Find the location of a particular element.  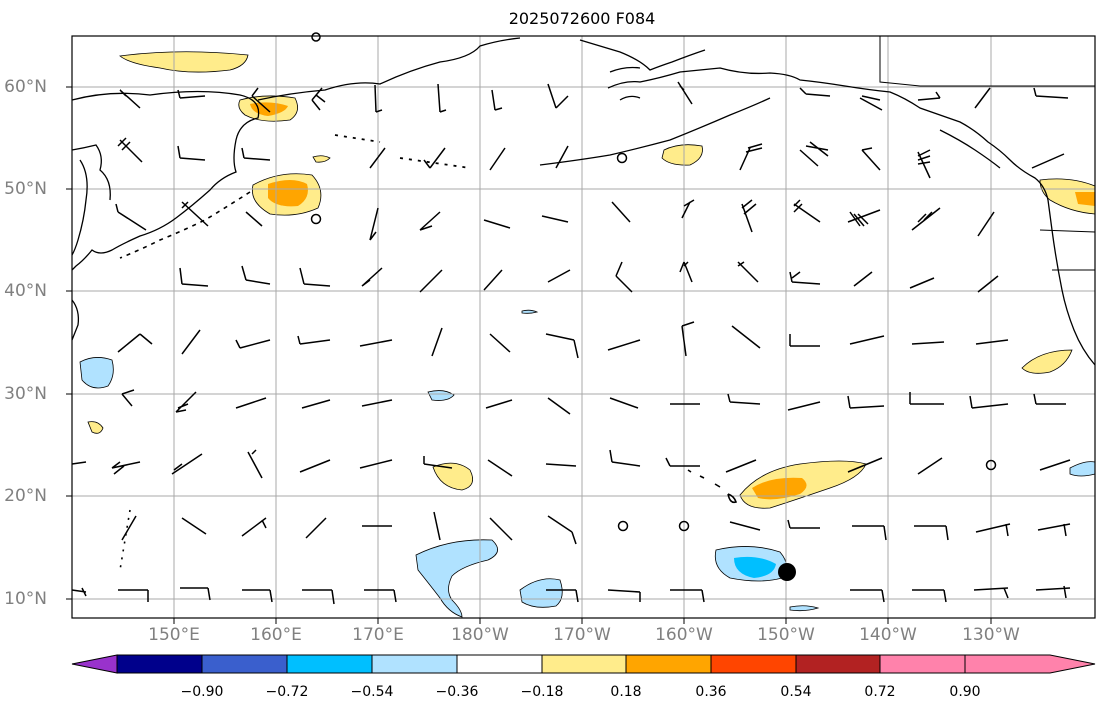

colorbar is located at coordinates (583, 664).